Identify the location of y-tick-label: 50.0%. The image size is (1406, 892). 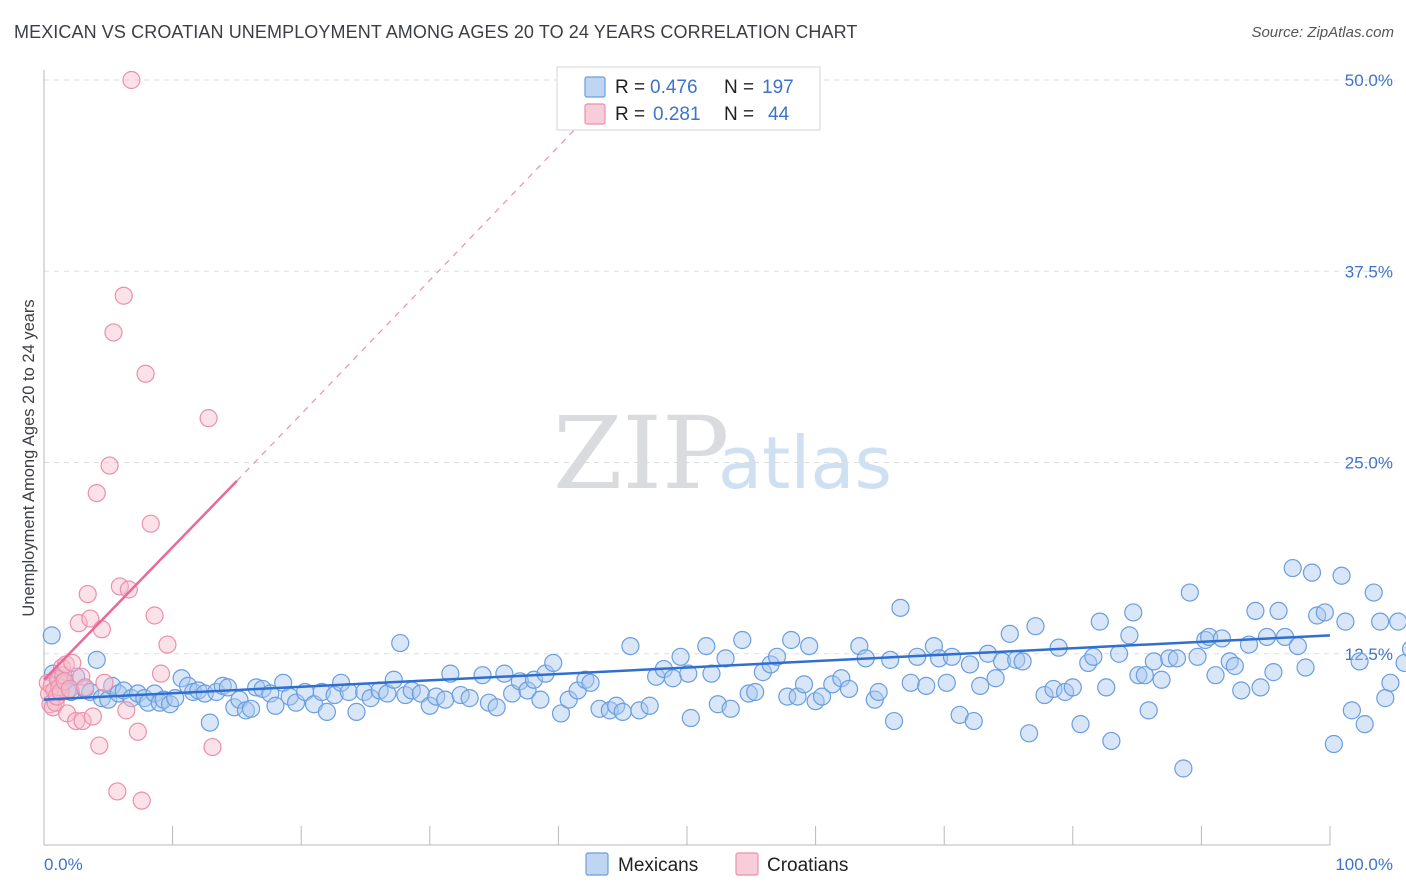
(1369, 80).